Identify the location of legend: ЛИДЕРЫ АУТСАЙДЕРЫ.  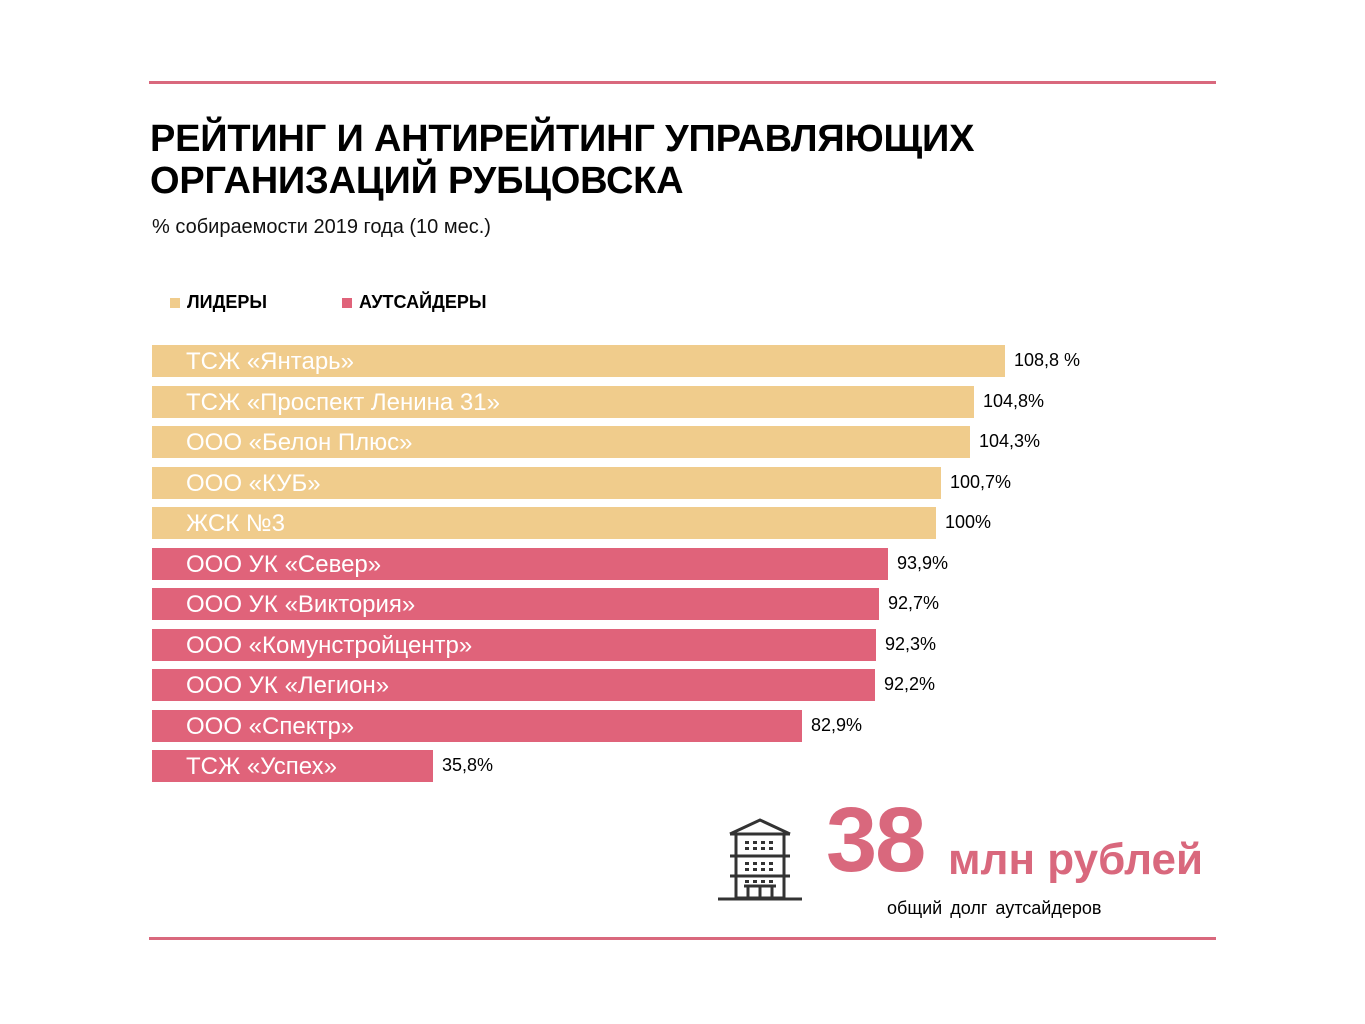
(365, 302).